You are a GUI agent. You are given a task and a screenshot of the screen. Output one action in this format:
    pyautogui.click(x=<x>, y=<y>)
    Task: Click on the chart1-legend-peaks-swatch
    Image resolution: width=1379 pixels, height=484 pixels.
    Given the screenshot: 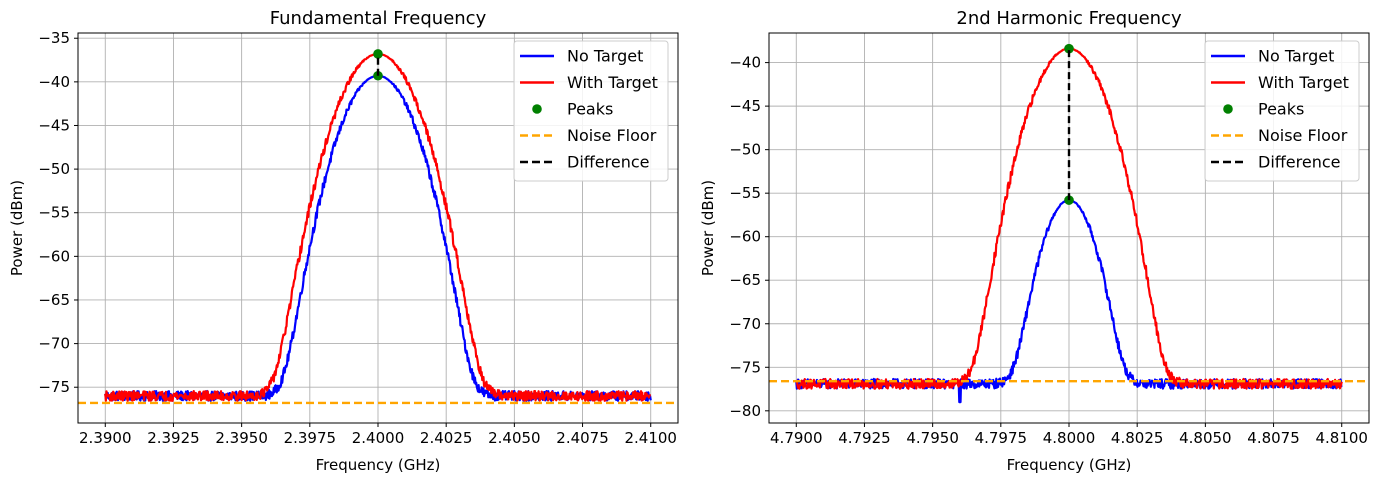 What is the action you would take?
    pyautogui.click(x=1228, y=109)
    